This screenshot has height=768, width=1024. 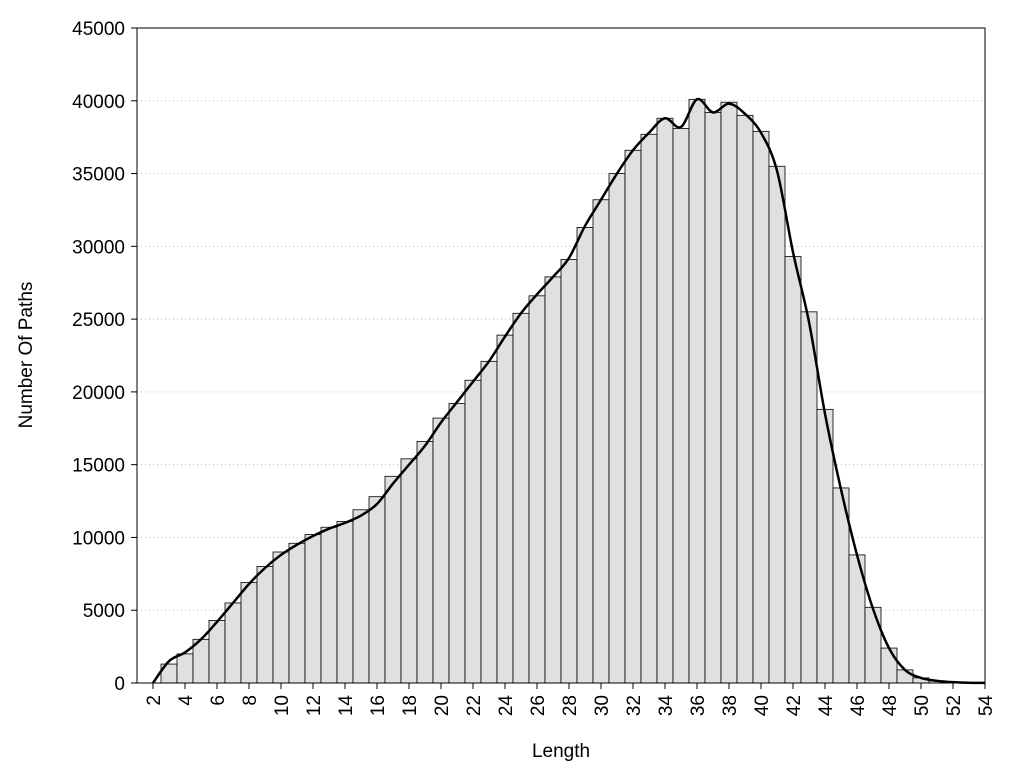 I want to click on x-tick-label: 48, so click(x=890, y=705).